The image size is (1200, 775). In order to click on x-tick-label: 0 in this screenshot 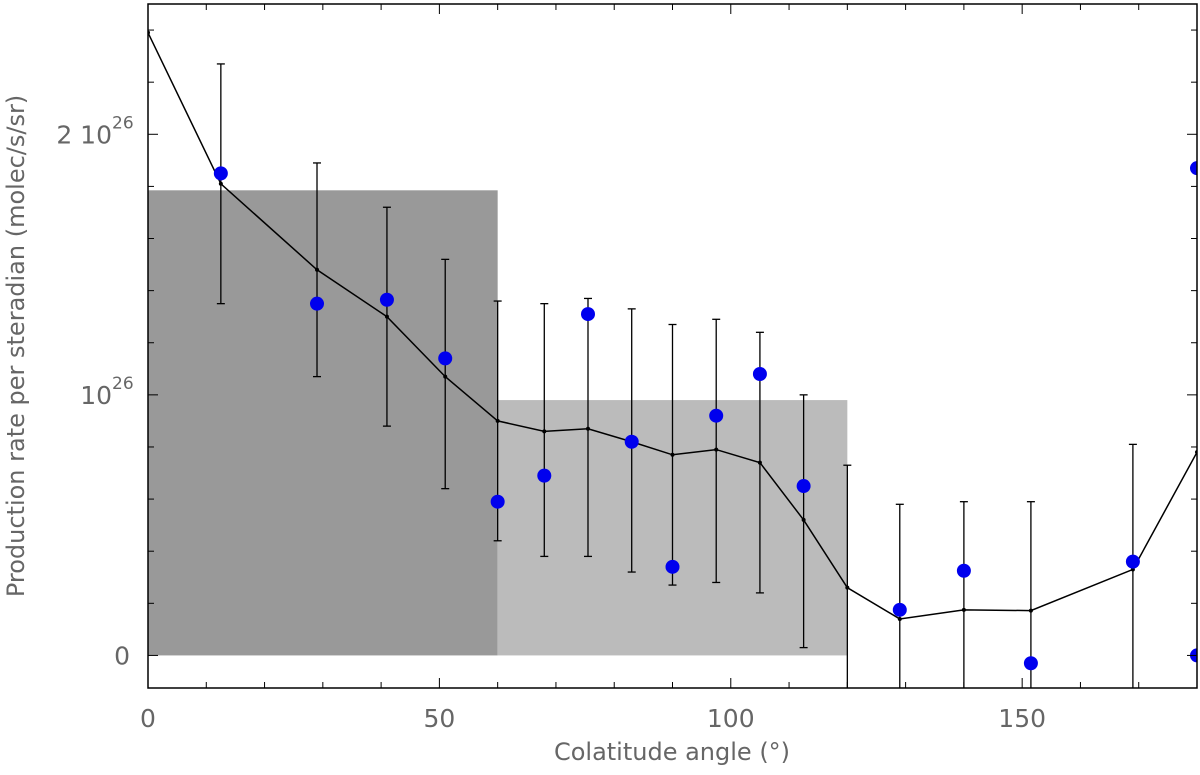, I will do `click(148, 718)`.